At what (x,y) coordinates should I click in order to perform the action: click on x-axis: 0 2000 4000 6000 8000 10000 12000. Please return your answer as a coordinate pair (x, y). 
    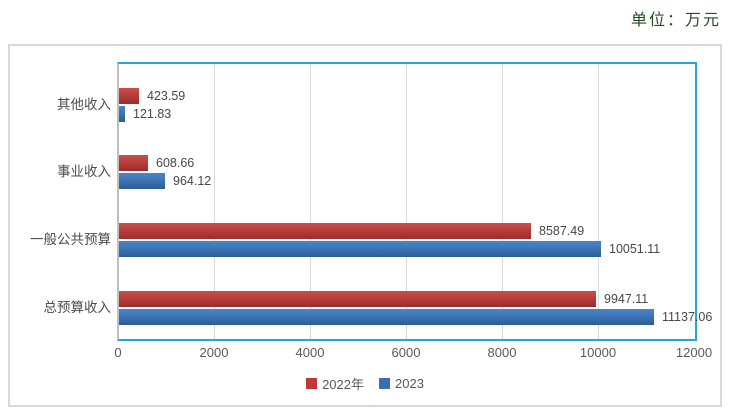
    Looking at the image, I should click on (413, 354).